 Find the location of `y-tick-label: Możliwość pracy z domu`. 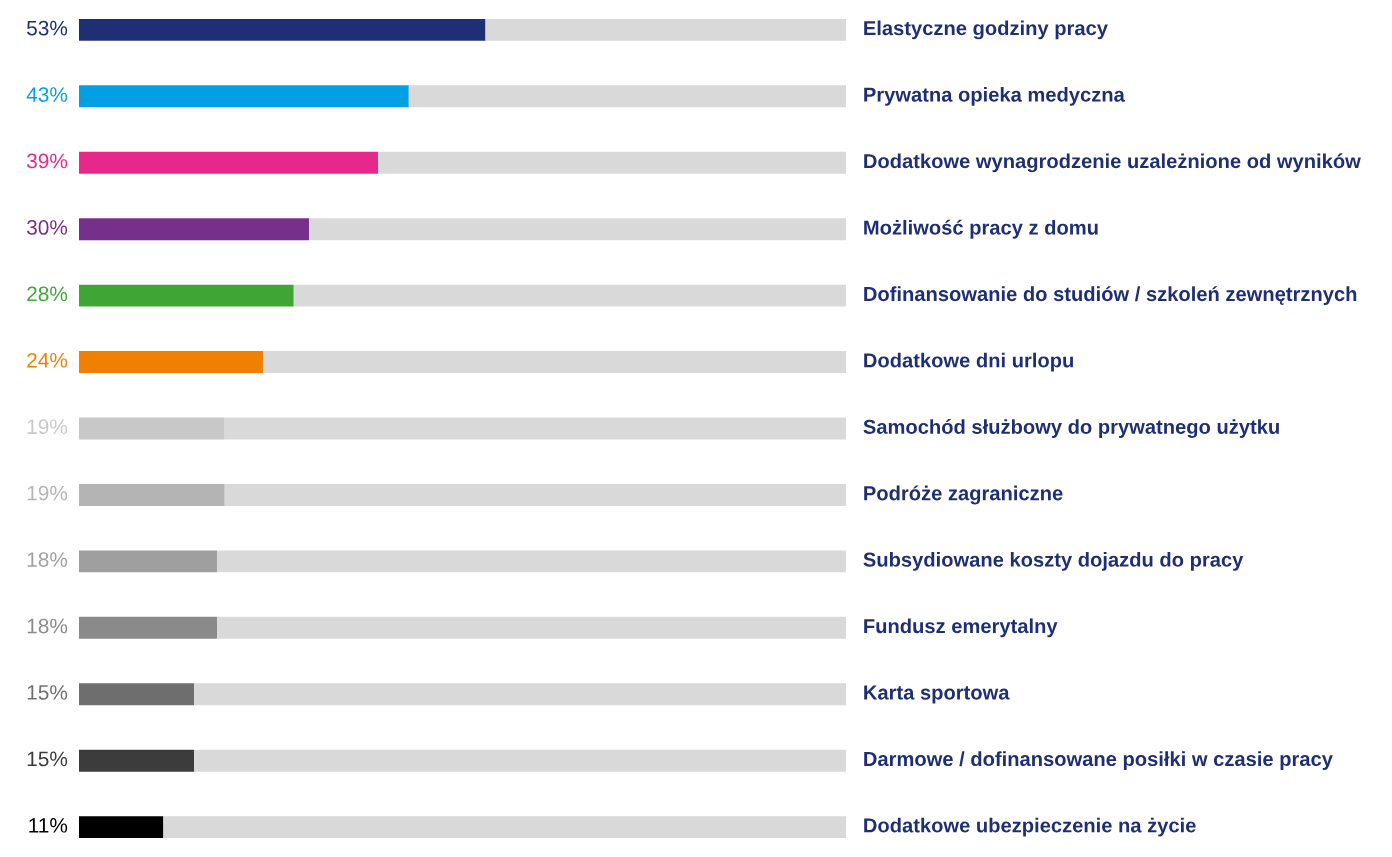

y-tick-label: Możliwość pracy z domu is located at coordinates (981, 229).